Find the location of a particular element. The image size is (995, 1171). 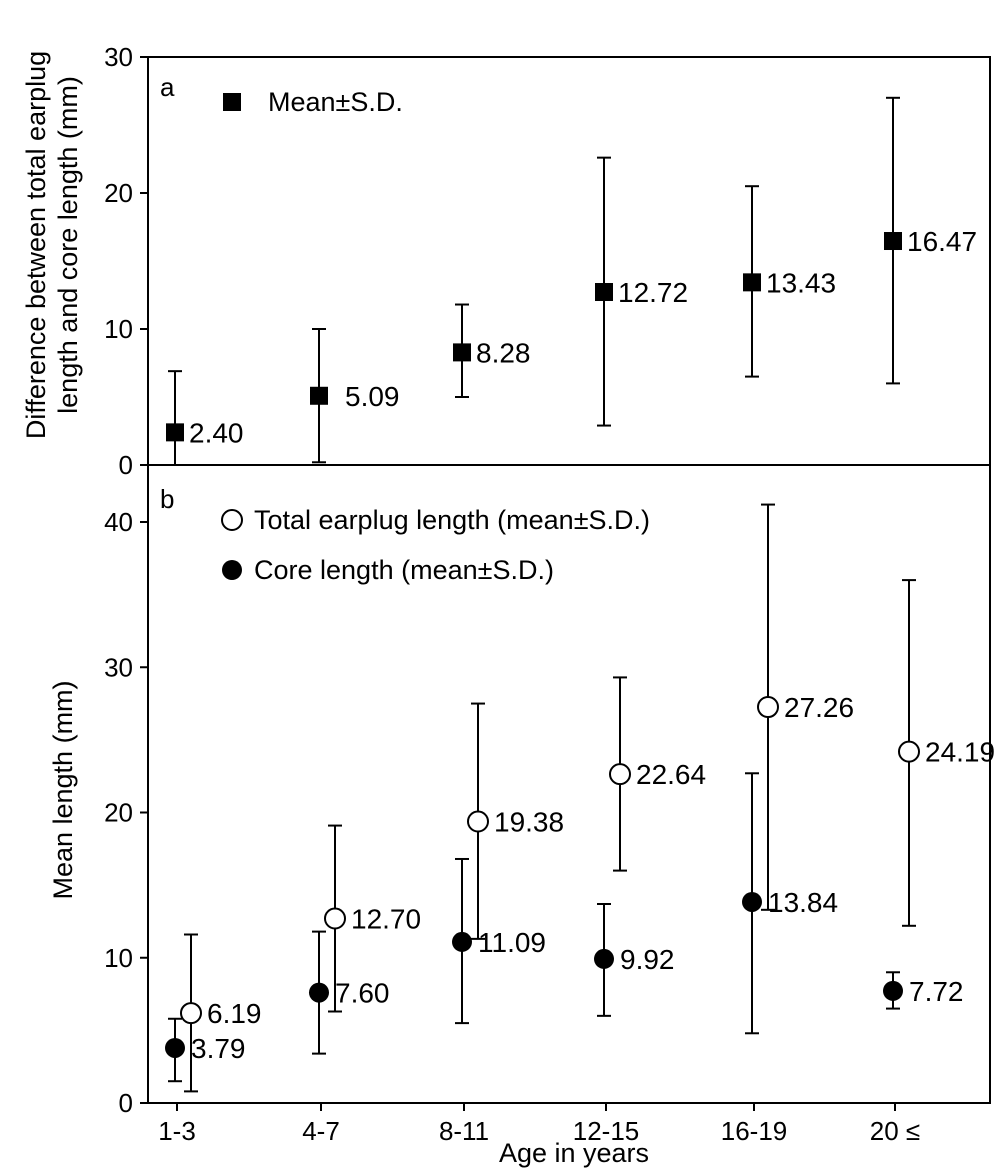

panel-b-data-label: 6.19 is located at coordinates (234, 1013).